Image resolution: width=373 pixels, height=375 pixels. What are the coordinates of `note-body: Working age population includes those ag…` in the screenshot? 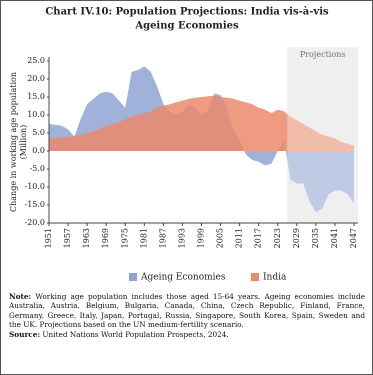 It's located at (187, 311).